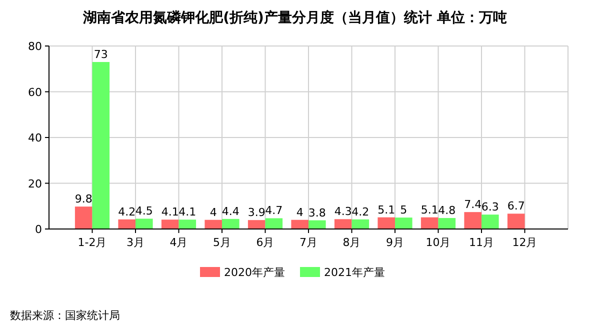  I want to click on data-label: 4.7, so click(274, 211).